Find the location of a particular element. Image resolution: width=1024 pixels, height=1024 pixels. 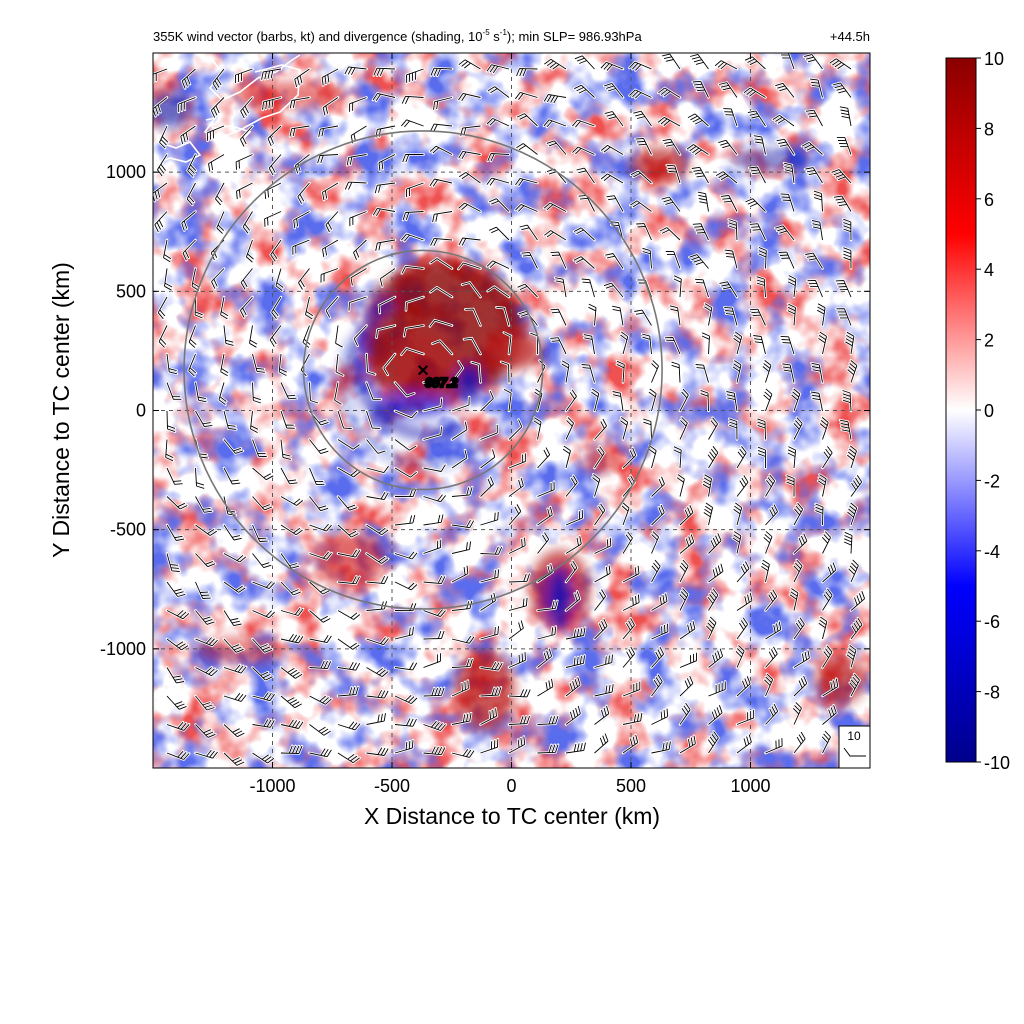

x-axis-label: X Distance to TC center (km) is located at coordinates (512, 816).